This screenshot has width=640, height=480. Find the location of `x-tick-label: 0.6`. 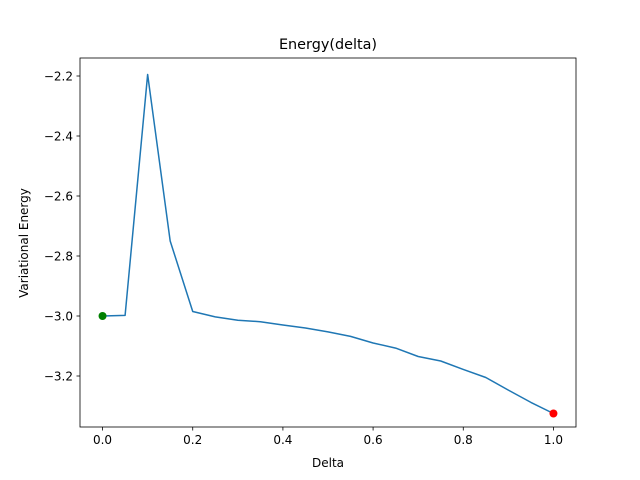

x-tick-label: 0.6 is located at coordinates (373, 440).